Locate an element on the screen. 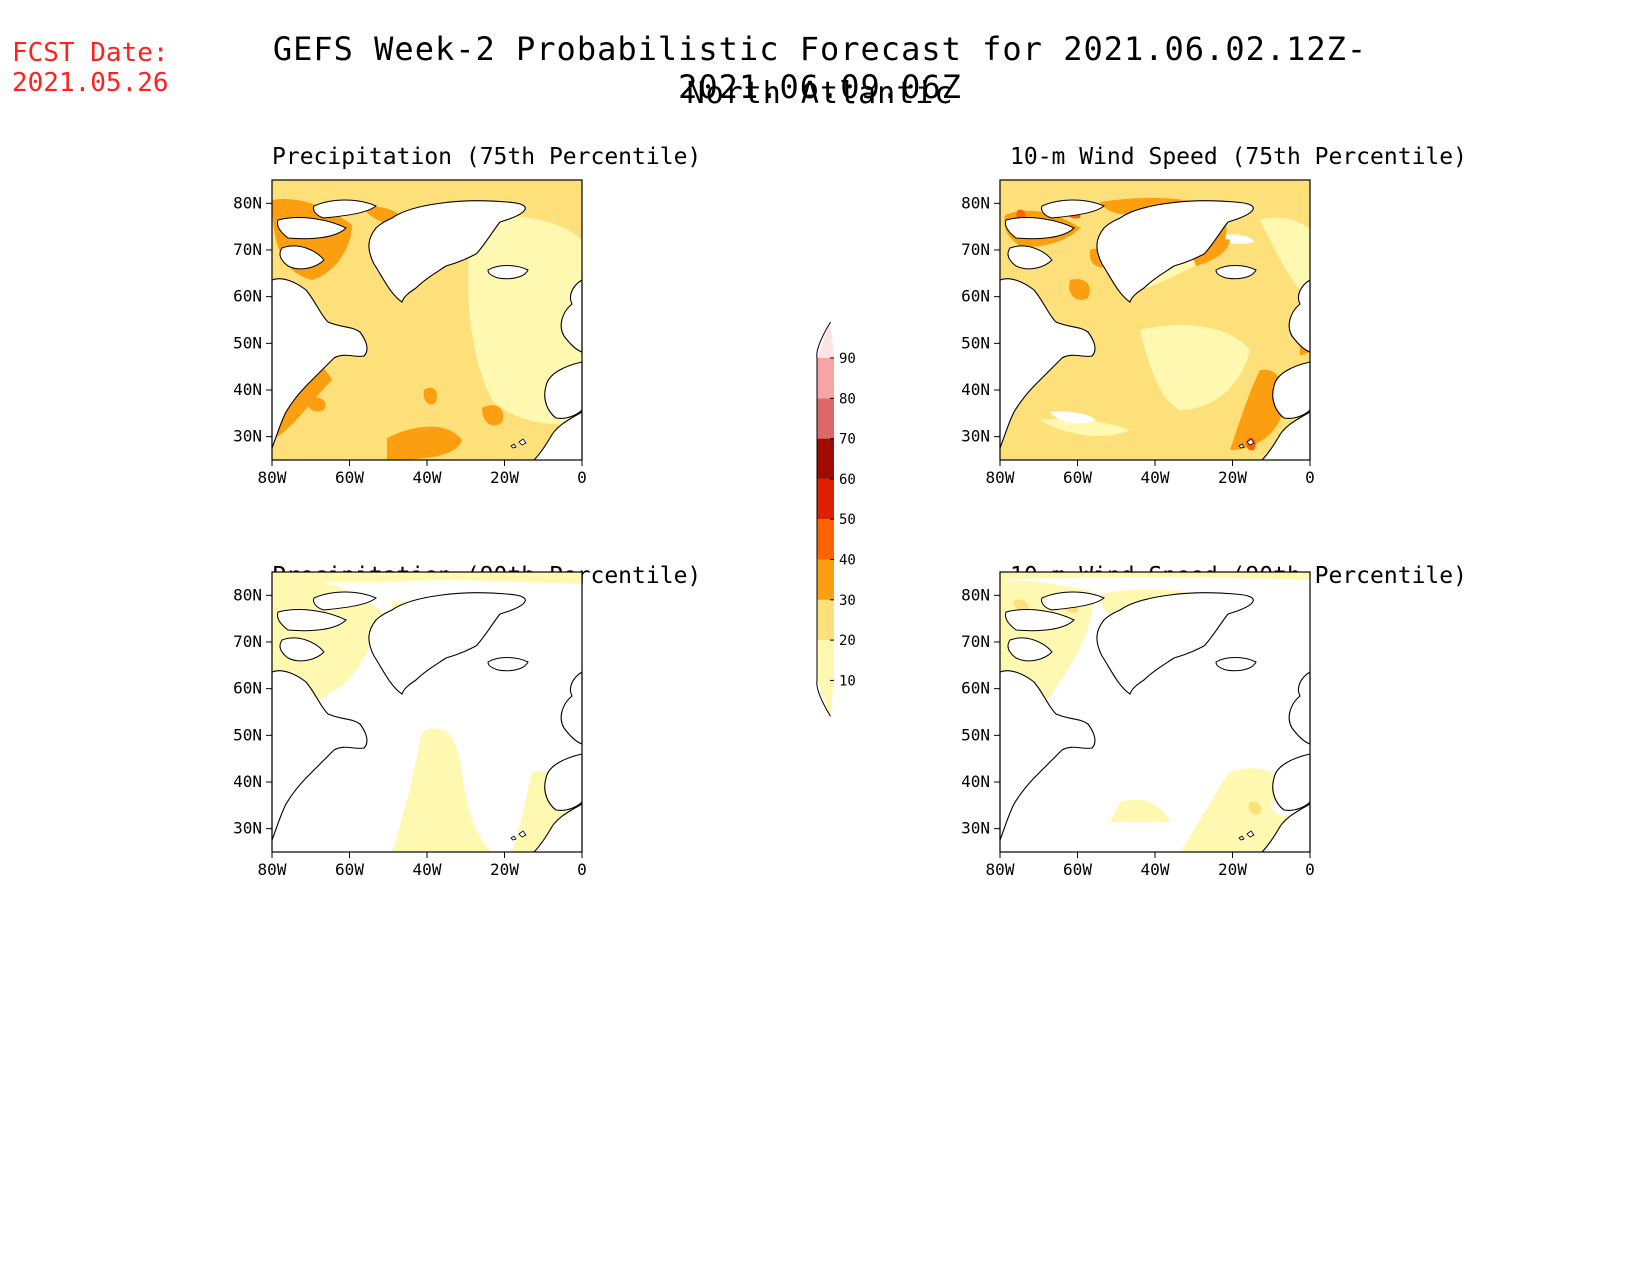 The height and width of the screenshot is (1275, 1650). colorbar-tick-label: 80 is located at coordinates (847, 399).